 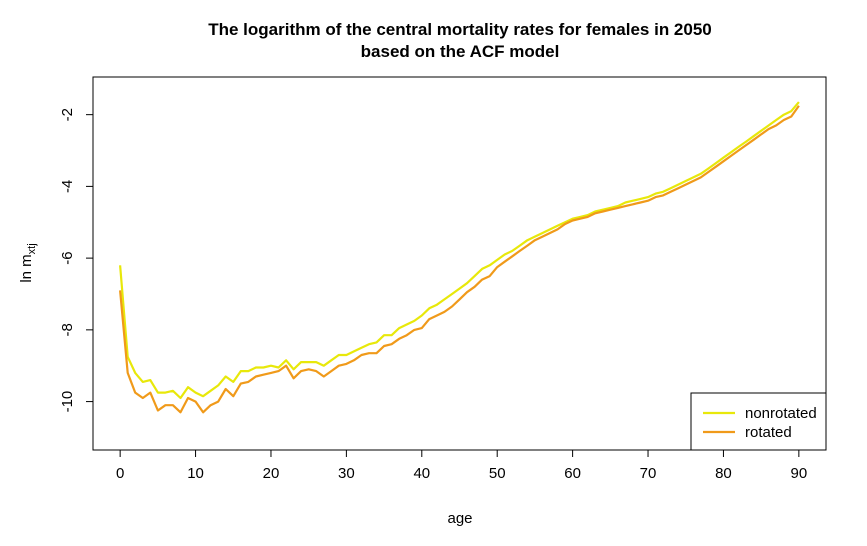 I want to click on y-tick-label: -2, so click(x=67, y=114).